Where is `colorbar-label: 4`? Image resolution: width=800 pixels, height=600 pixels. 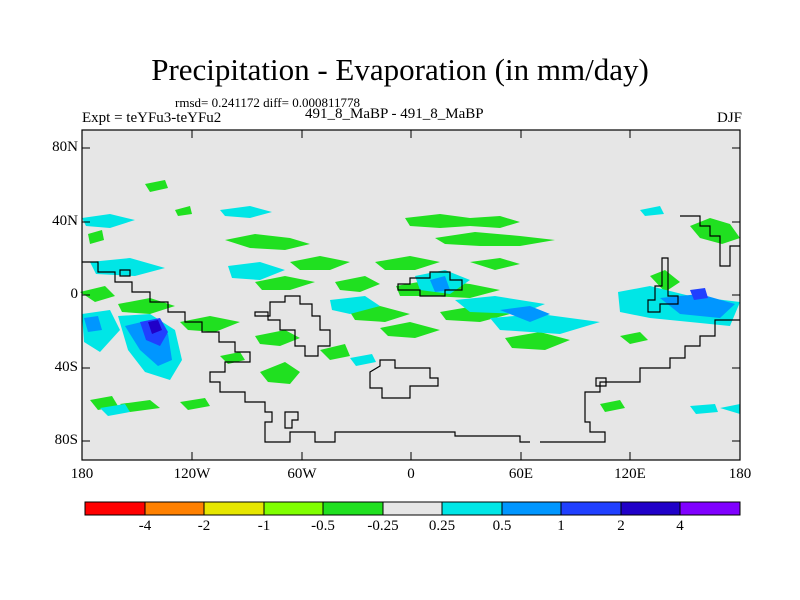
colorbar-label: 4 is located at coordinates (680, 526).